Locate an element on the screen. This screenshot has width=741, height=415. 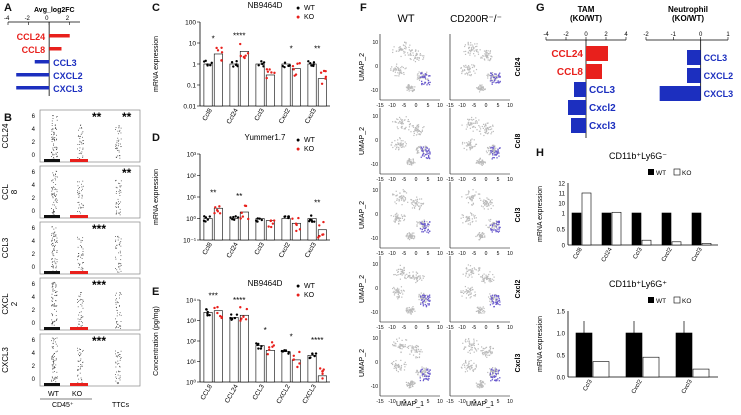
x-tick-label: 5 is located at coordinates (428, 328).